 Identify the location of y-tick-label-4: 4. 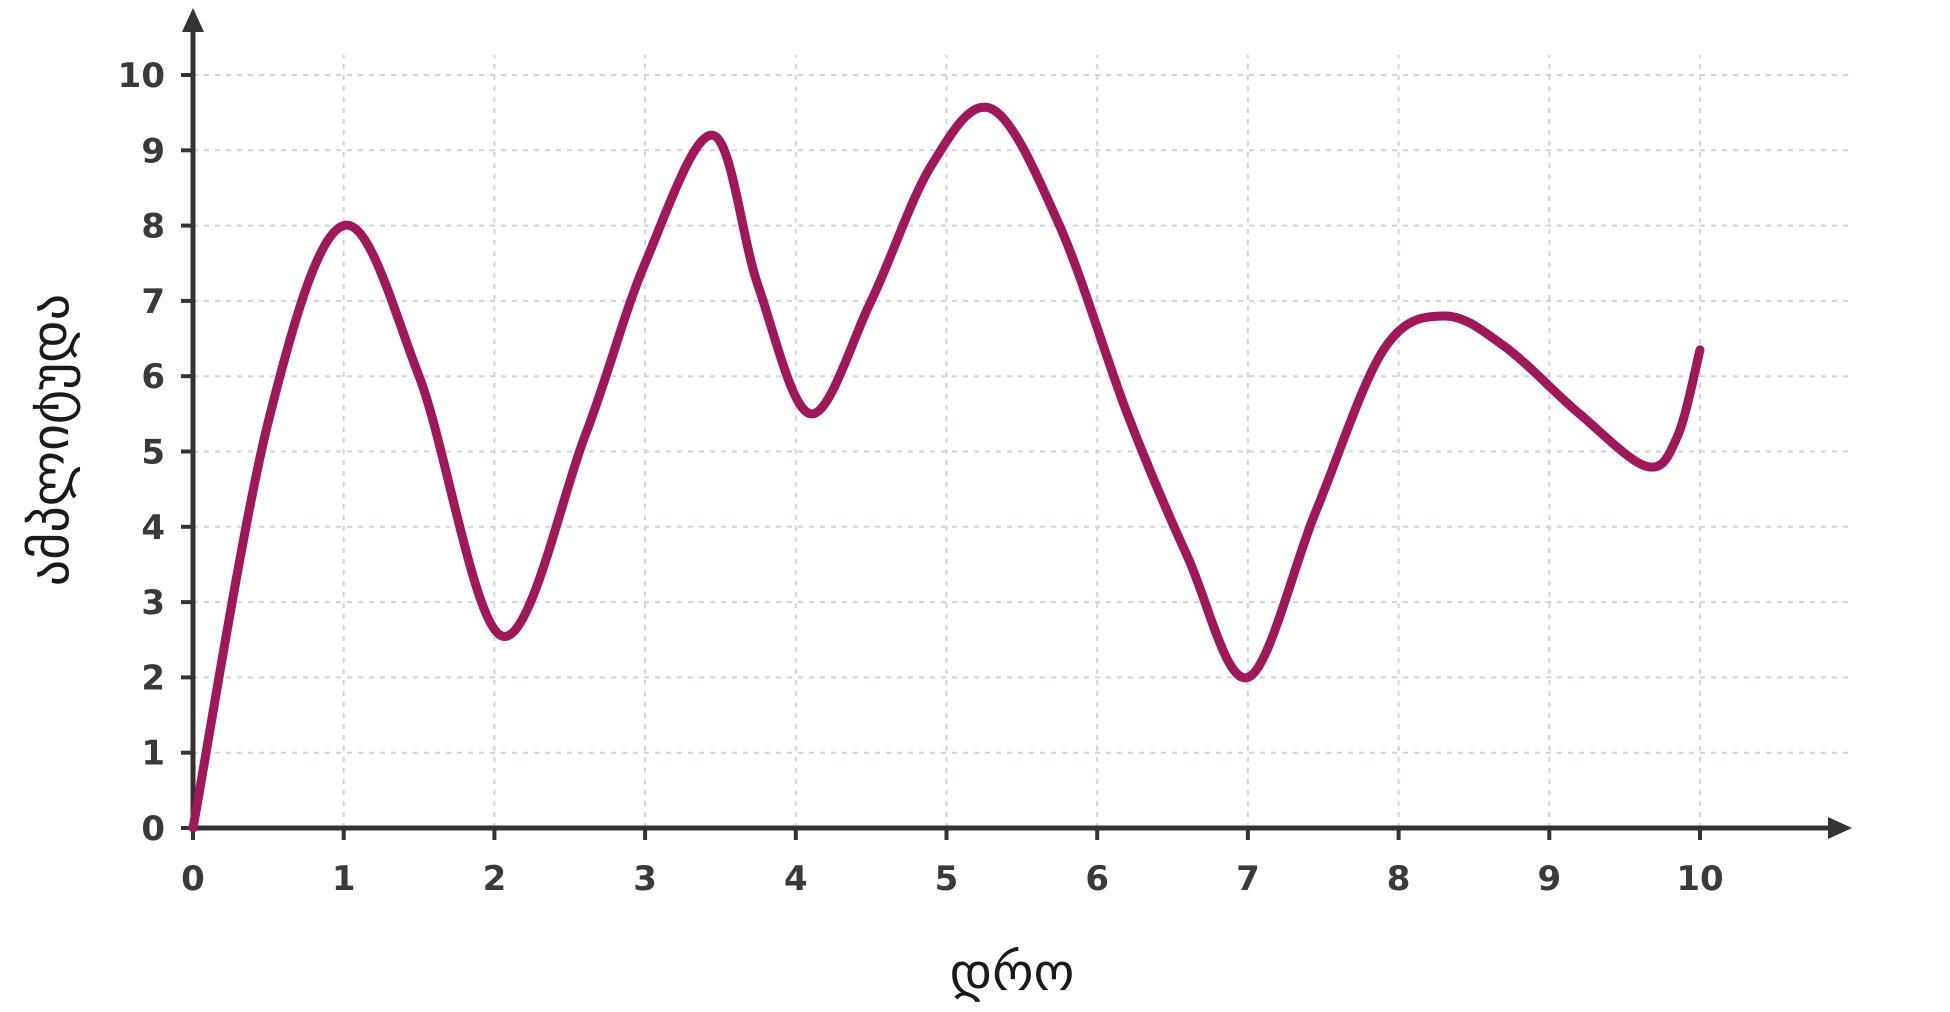
(153, 528).